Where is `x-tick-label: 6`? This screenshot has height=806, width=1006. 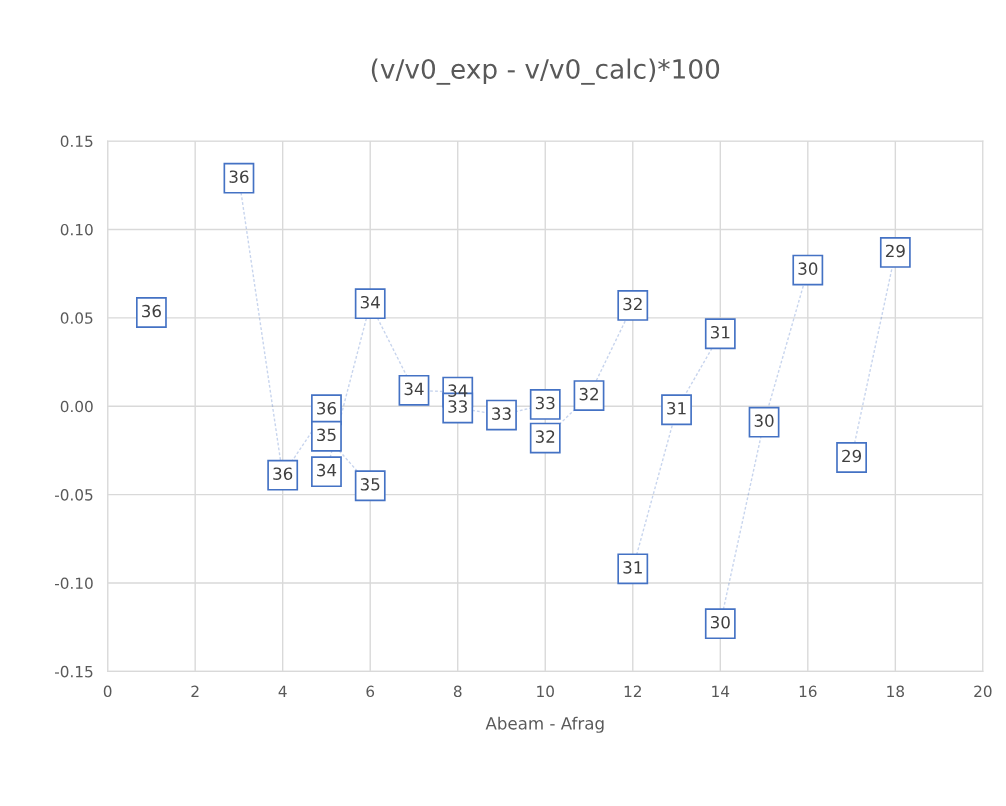 x-tick-label: 6 is located at coordinates (370, 691).